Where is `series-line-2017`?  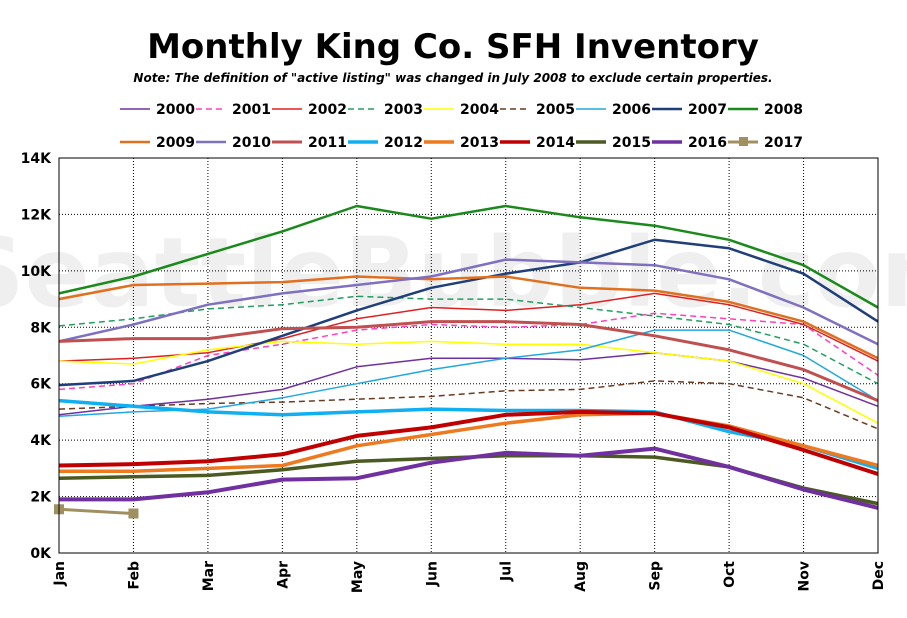 series-line-2017 is located at coordinates (96, 511).